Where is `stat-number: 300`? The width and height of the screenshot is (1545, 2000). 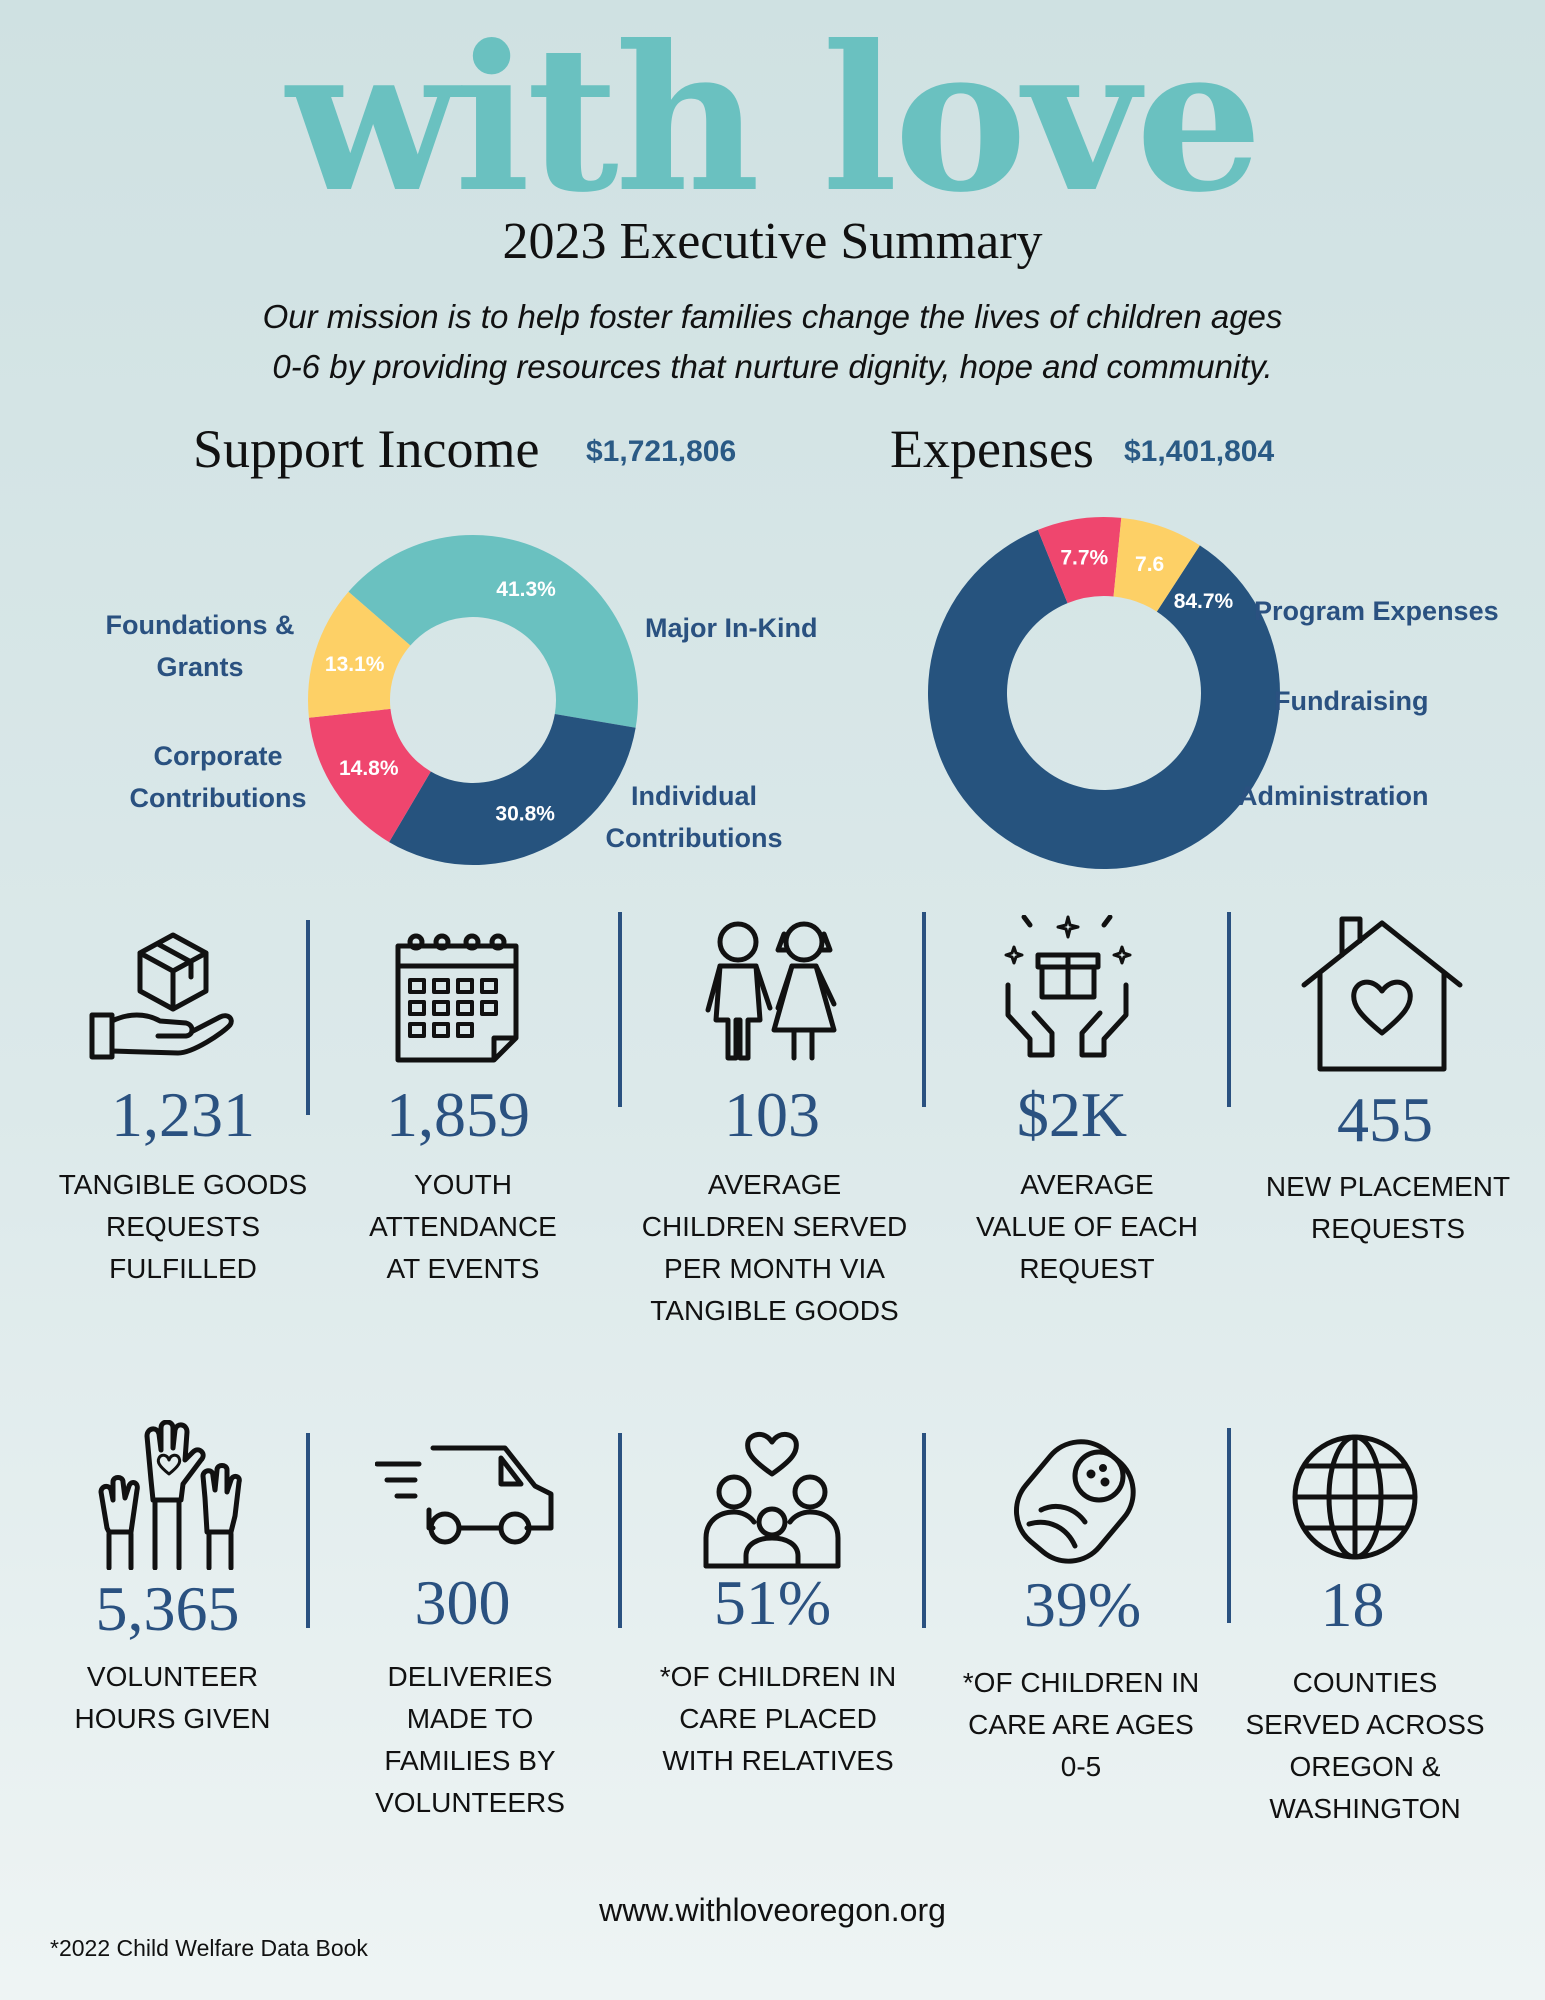
stat-number: 300 is located at coordinates (462, 1602).